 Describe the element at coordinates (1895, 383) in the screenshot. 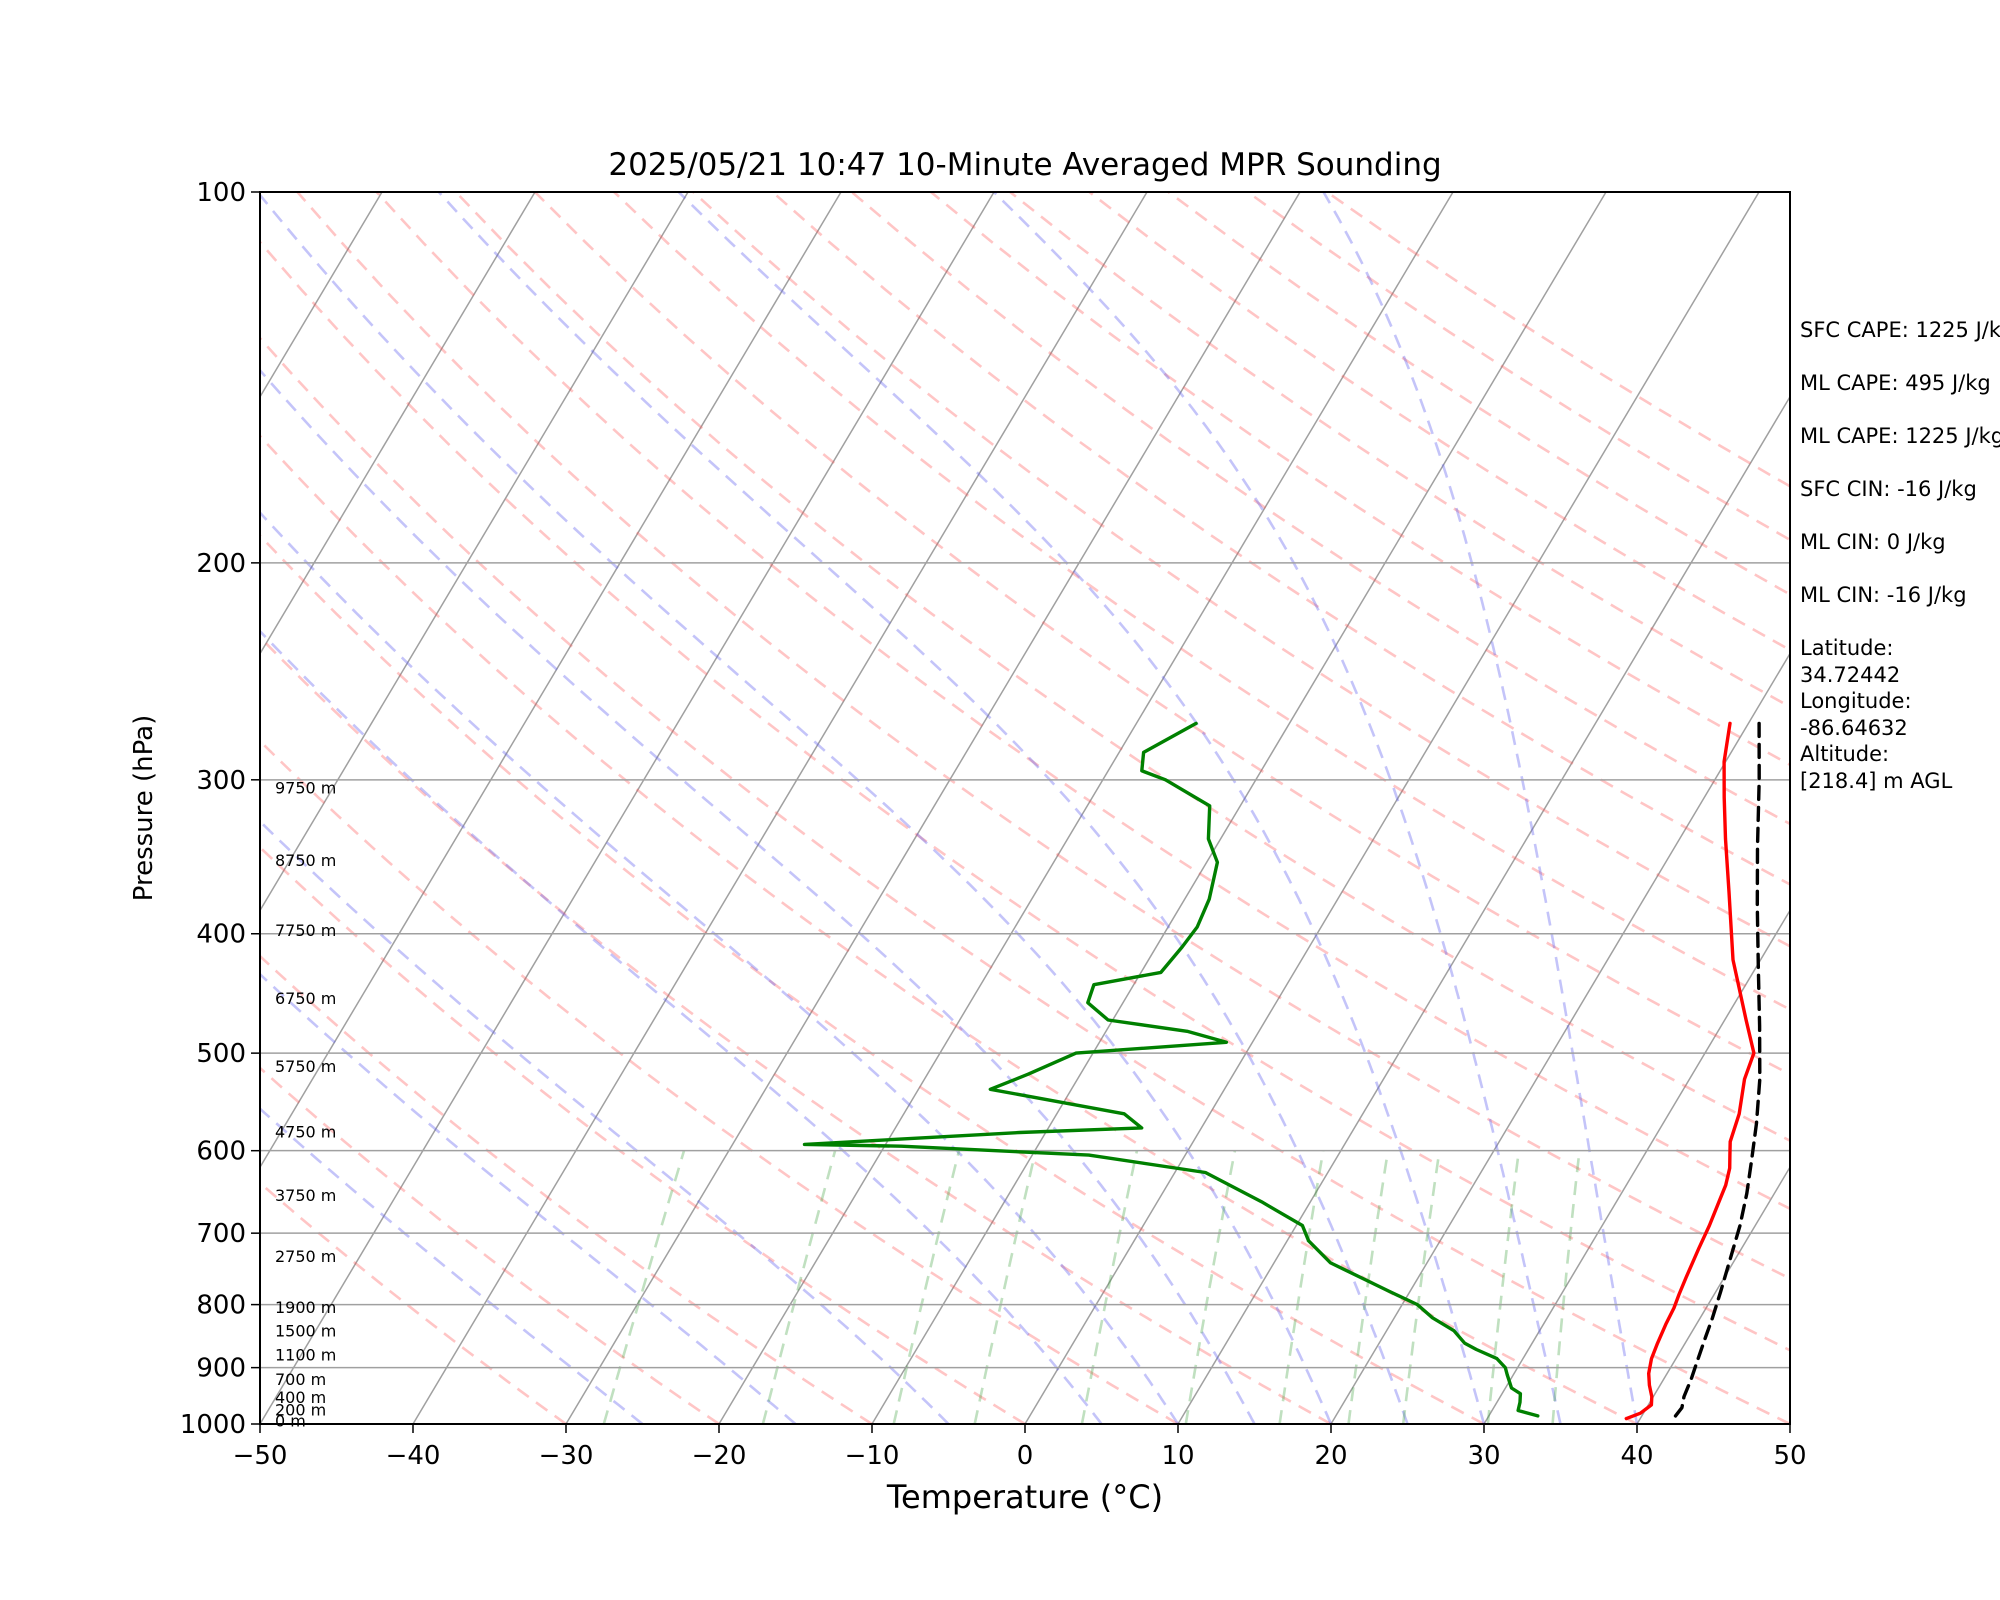

I see `info-annotation-line: ML CAPE: 495 J/kg` at that location.